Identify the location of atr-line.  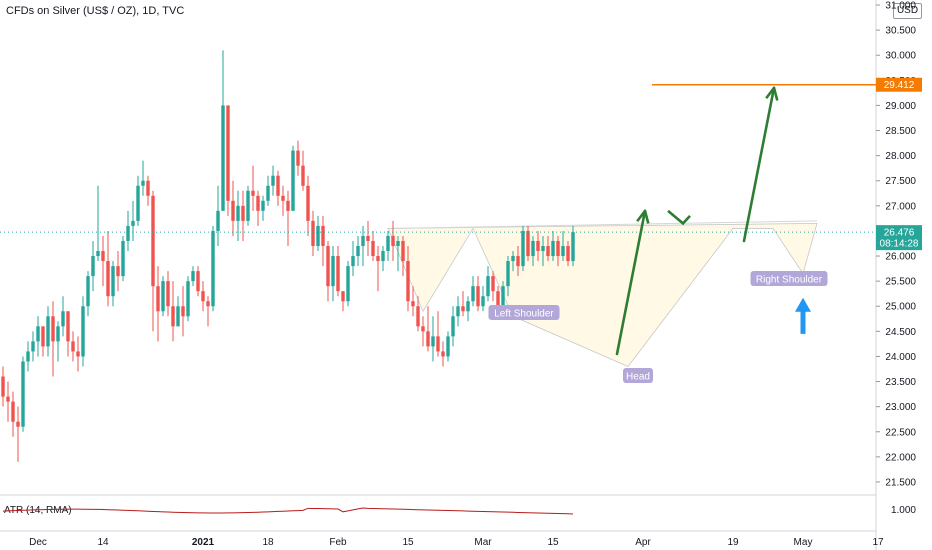
(288, 511).